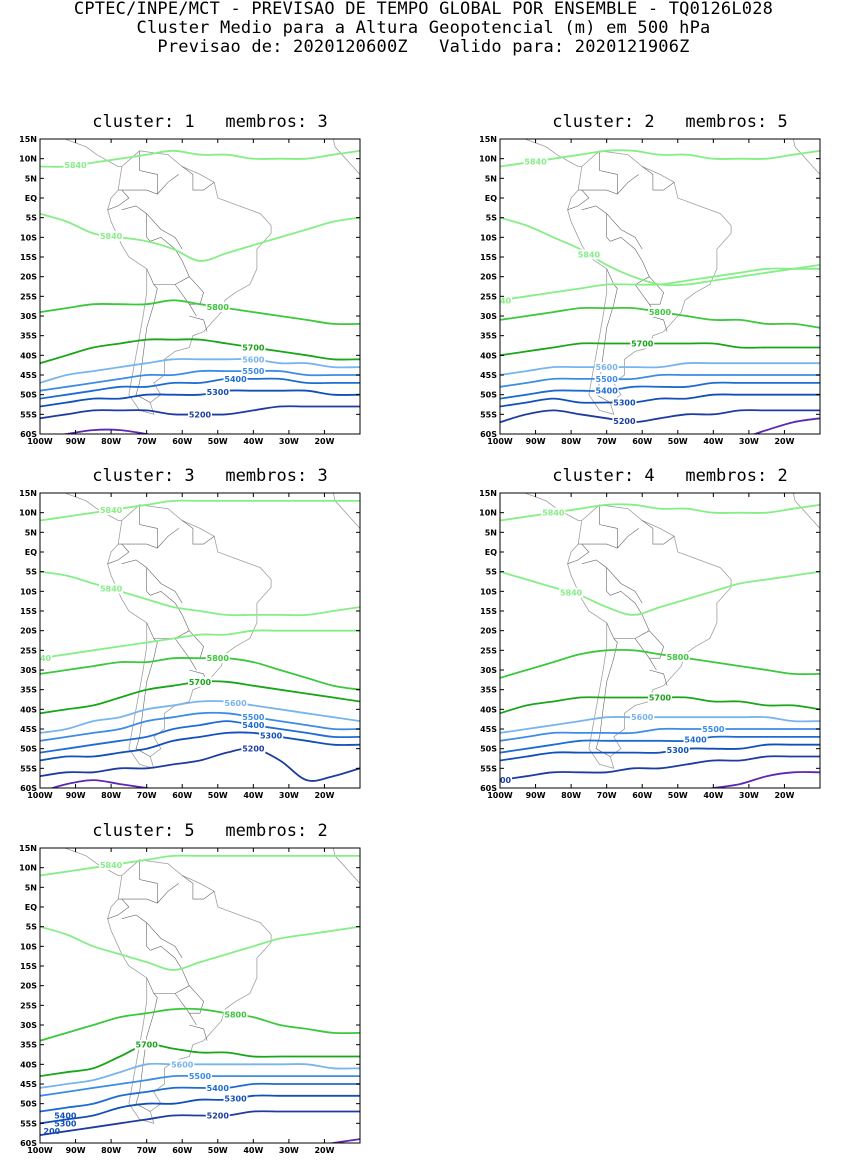 The height and width of the screenshot is (1168, 847). What do you see at coordinates (488, 277) in the screenshot?
I see `lat-tick-label: 20S` at bounding box center [488, 277].